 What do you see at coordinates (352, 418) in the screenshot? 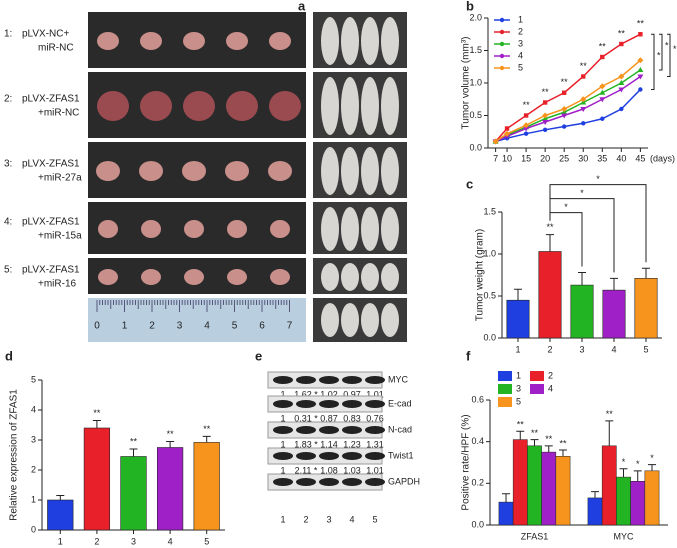
I see `blot-value: 0.83` at bounding box center [352, 418].